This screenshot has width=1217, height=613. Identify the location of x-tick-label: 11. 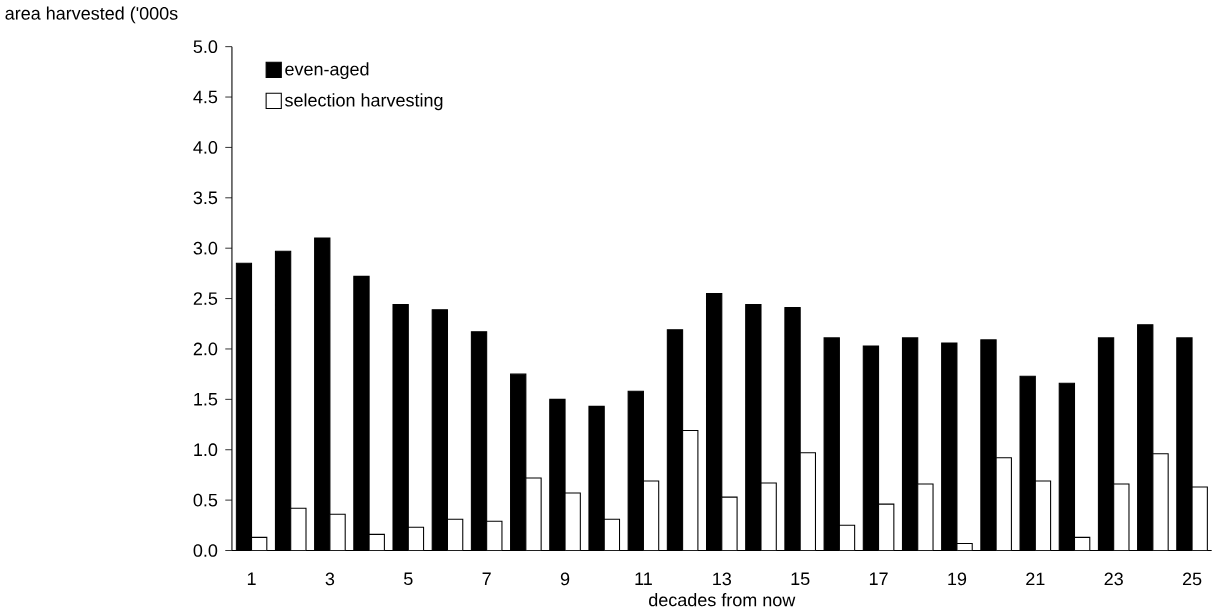
(643, 578).